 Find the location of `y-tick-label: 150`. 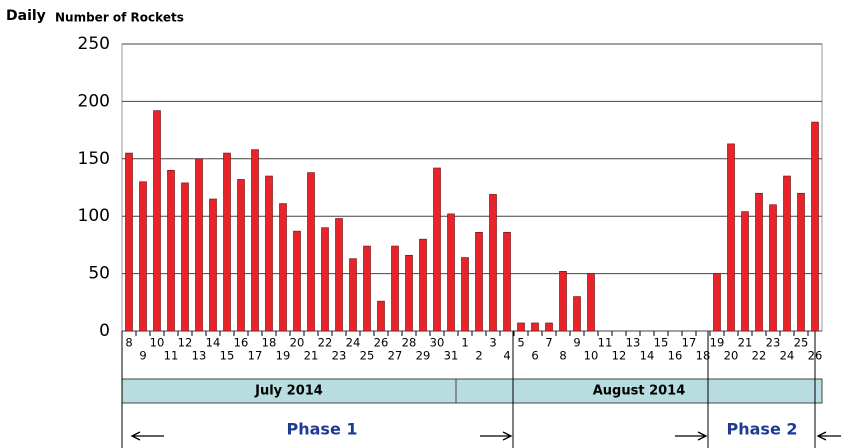

y-tick-label: 150 is located at coordinates (94, 159).